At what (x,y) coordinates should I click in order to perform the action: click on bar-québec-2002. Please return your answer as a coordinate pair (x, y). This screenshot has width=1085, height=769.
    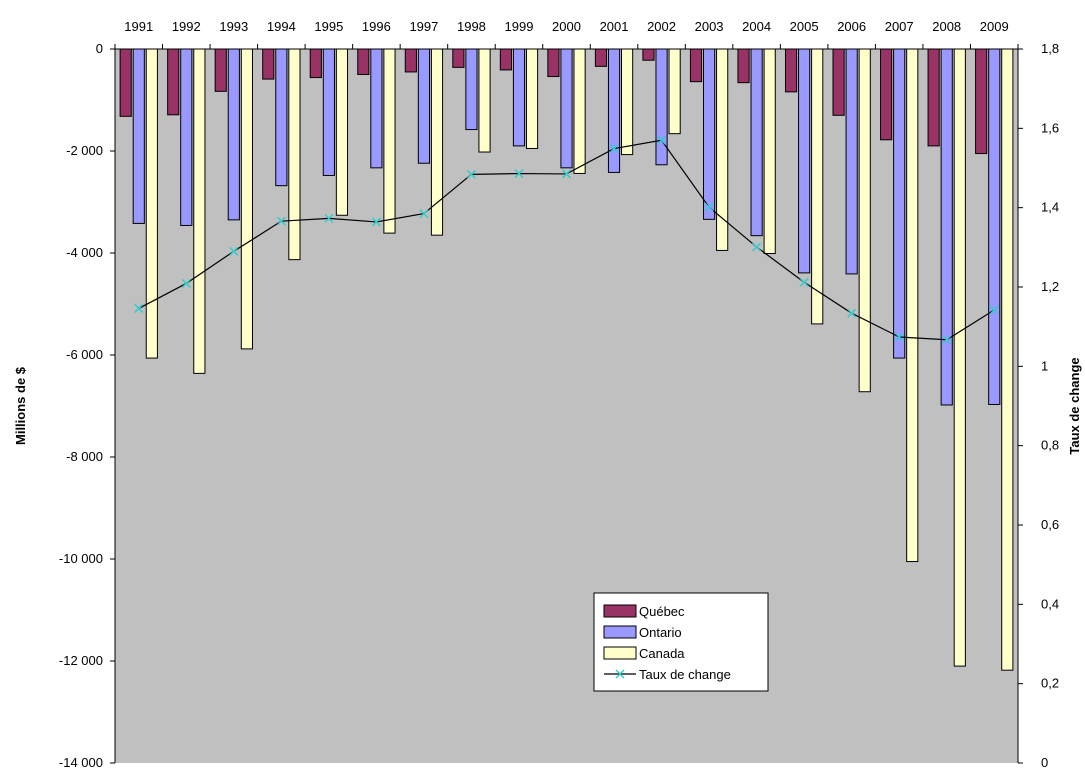
    Looking at the image, I should click on (648, 54).